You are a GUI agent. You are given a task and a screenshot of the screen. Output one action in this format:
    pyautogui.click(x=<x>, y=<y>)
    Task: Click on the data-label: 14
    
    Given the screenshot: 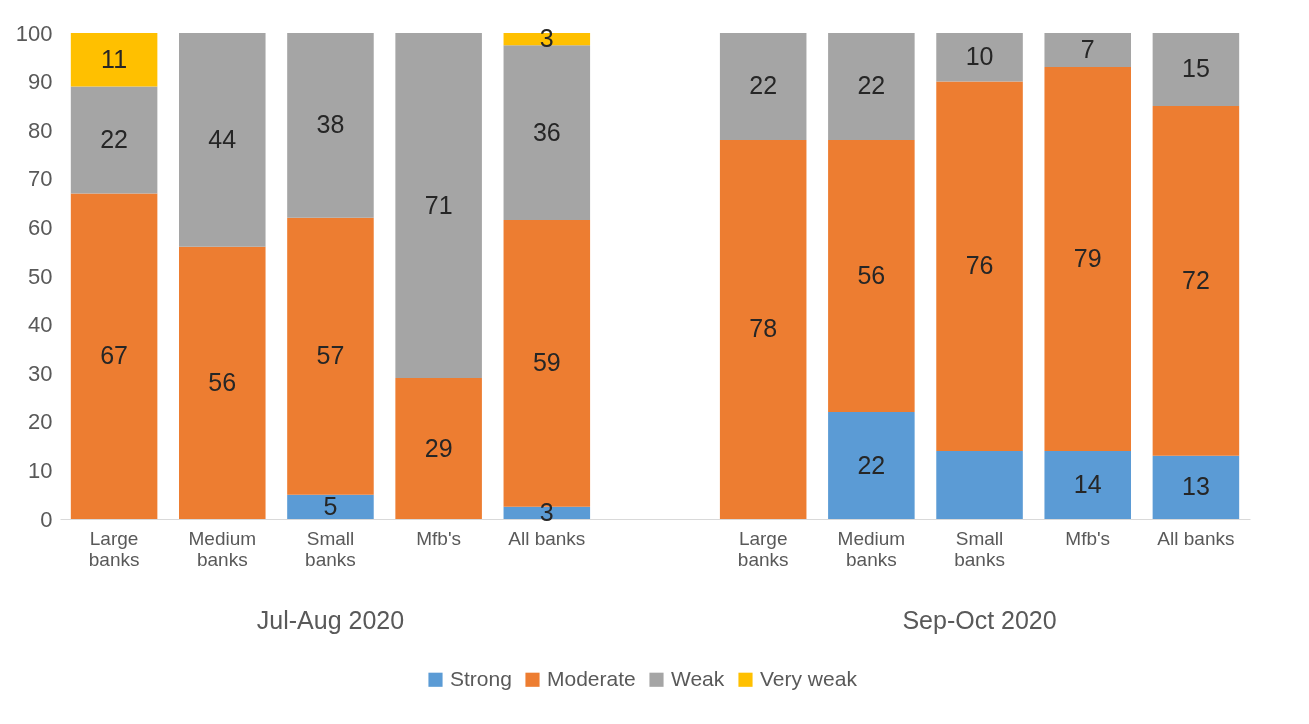 What is the action you would take?
    pyautogui.click(x=1087, y=483)
    